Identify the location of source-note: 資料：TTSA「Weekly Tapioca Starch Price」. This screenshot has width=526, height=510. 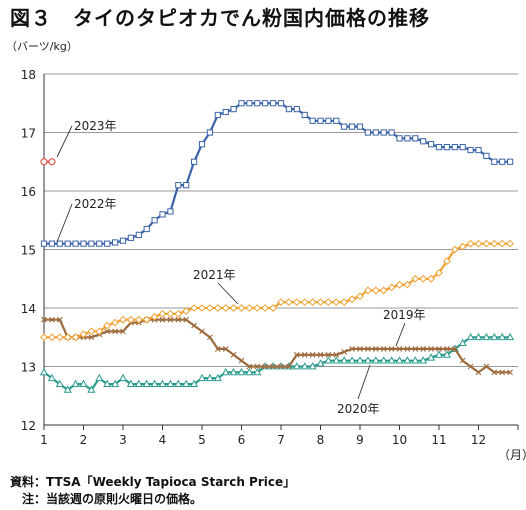
(153, 482).